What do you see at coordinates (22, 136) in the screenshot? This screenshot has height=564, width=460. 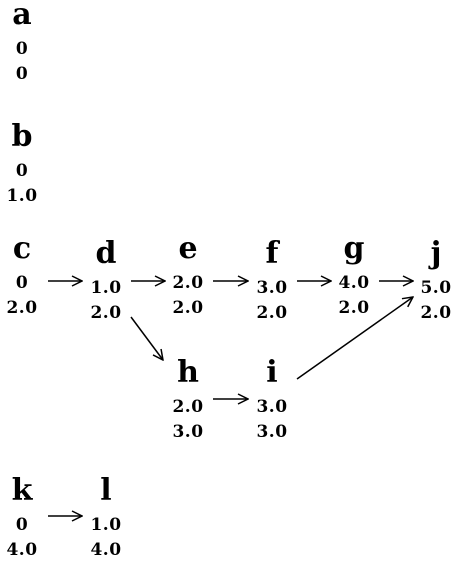 I see `node-label: b` at bounding box center [22, 136].